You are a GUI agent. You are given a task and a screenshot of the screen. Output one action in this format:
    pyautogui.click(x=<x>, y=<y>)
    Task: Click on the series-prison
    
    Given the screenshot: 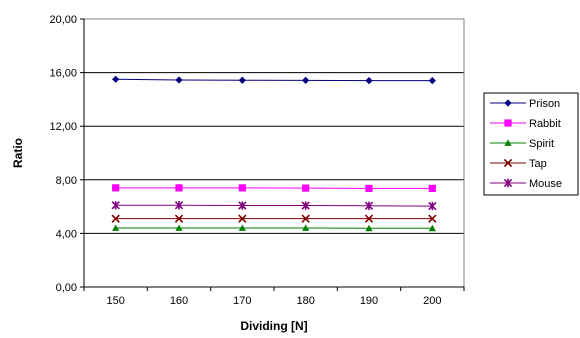 What is the action you would take?
    pyautogui.click(x=274, y=80)
    